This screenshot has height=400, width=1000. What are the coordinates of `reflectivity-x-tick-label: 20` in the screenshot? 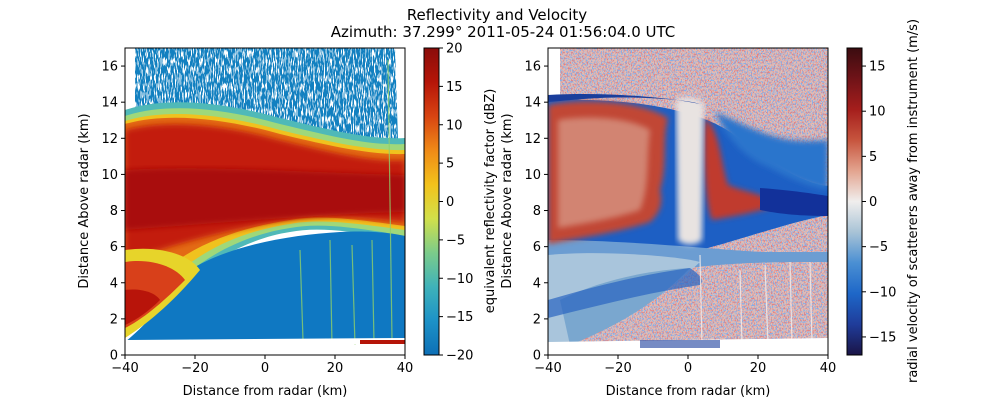 It's located at (335, 368).